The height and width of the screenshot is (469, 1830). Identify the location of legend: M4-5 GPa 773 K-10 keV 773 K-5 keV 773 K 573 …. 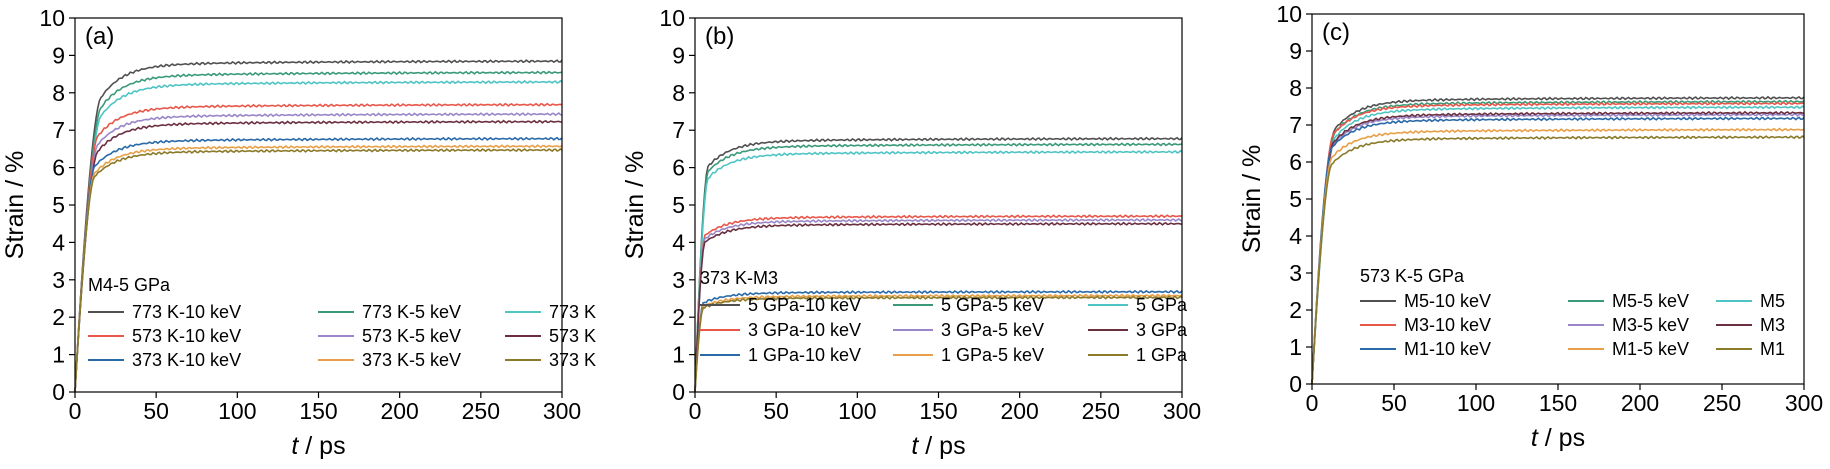
(342, 322).